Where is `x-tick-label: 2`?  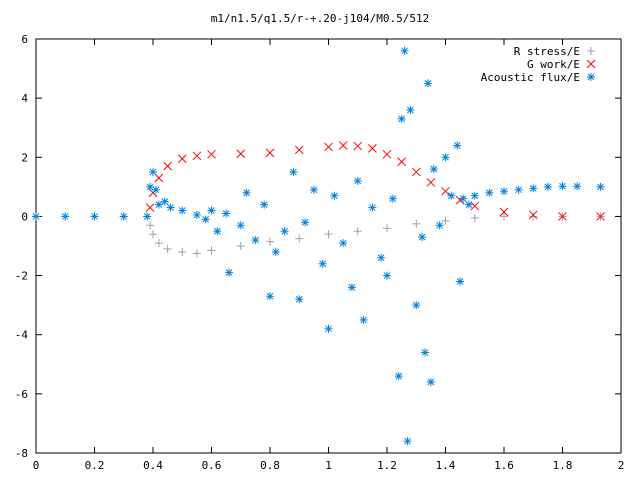
x-tick-label: 2 is located at coordinates (621, 465).